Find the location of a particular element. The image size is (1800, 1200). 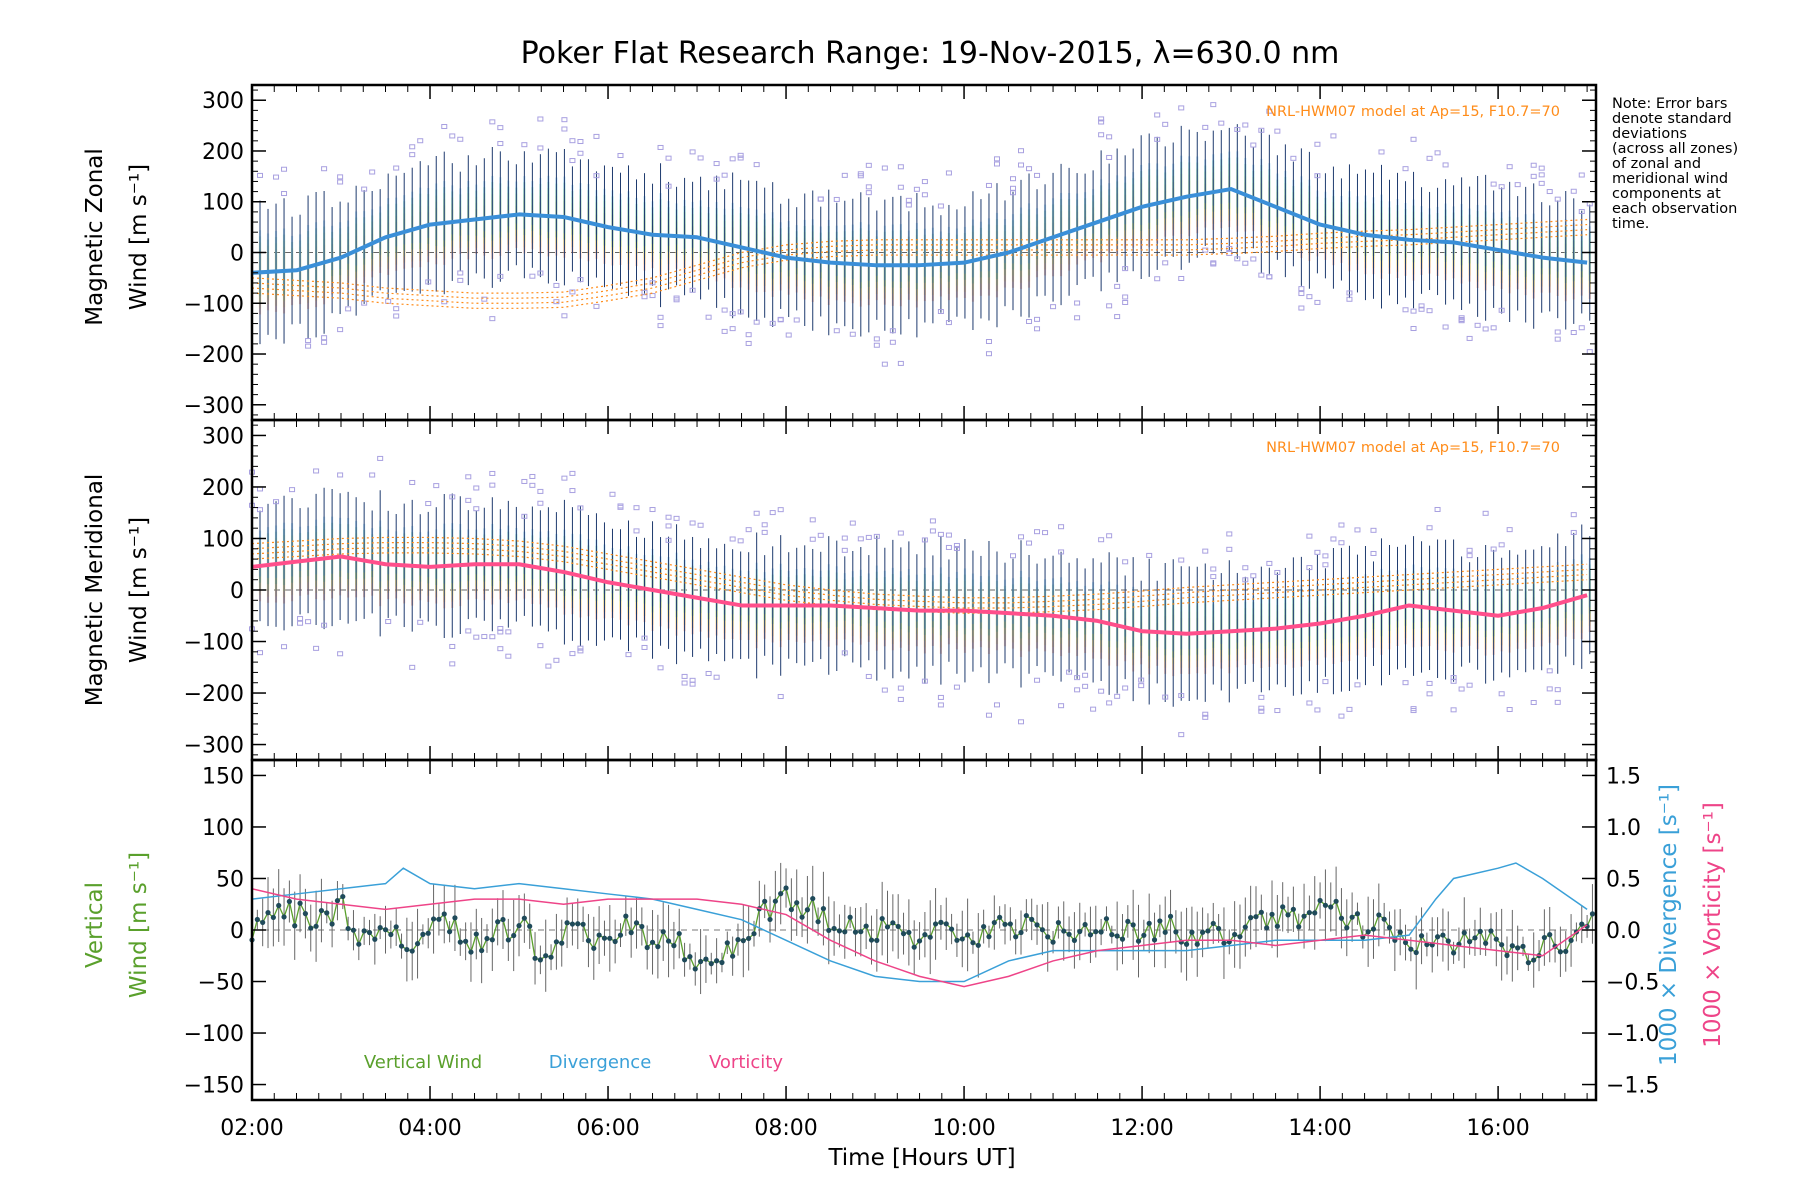

x-axis-label: Time [Hours UT] is located at coordinates (921, 1158).